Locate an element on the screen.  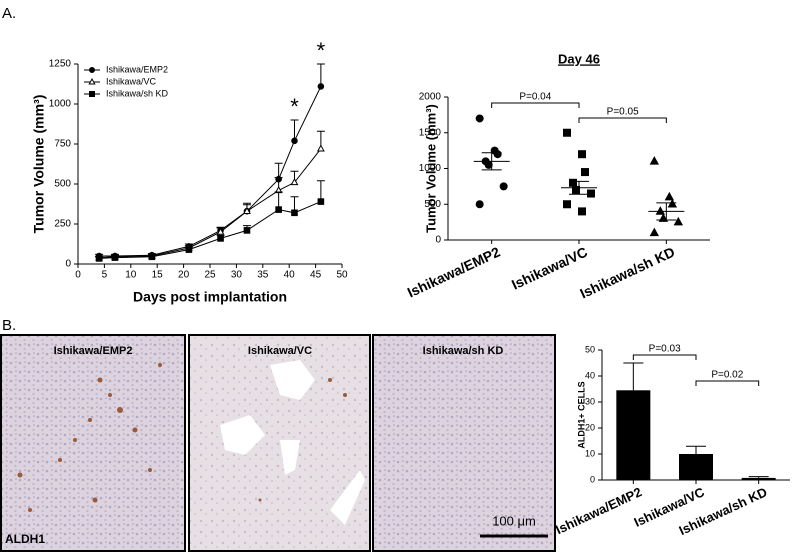
p-value: P=0.04 is located at coordinates (535, 97).